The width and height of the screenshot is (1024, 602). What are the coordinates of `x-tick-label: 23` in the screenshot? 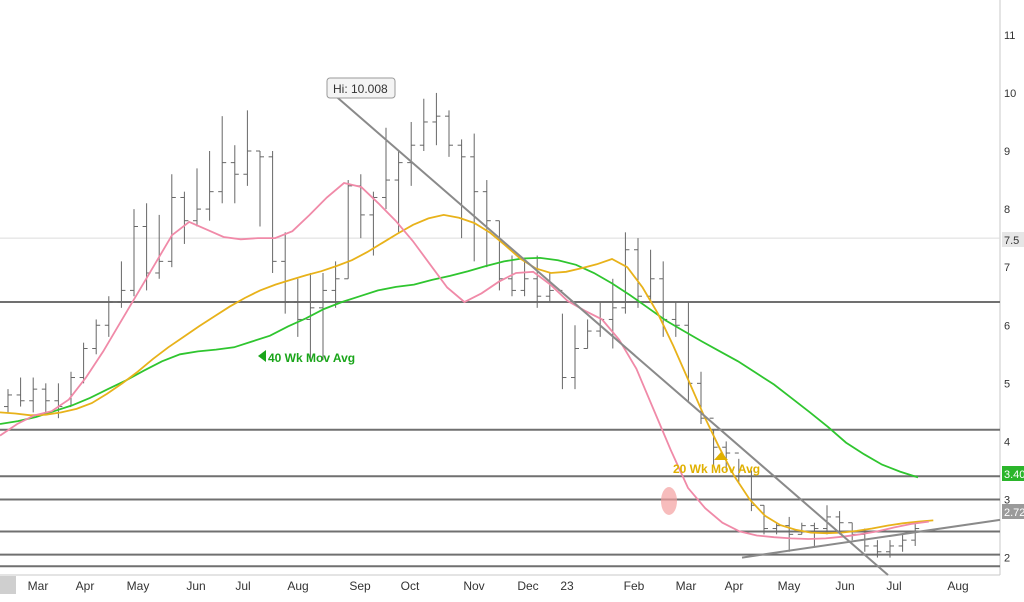 It's located at (567, 586).